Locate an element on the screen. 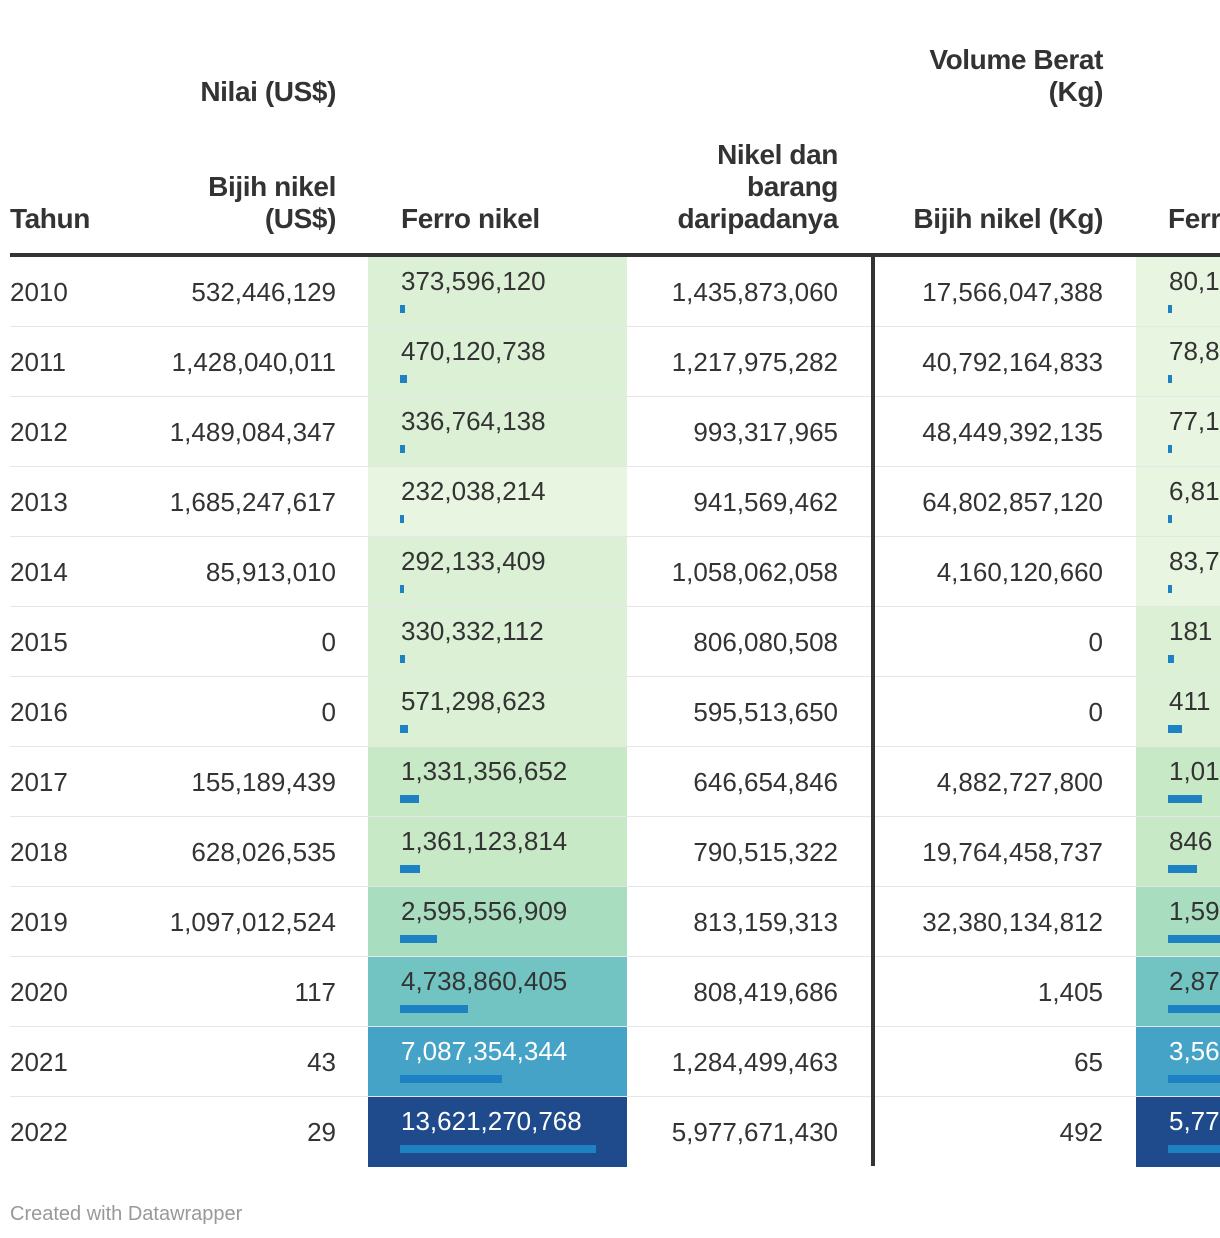 Image resolution: width=1220 pixels, height=1238 pixels. ferro-nikel-weight-cell: 78,8 is located at coordinates (1178, 362).